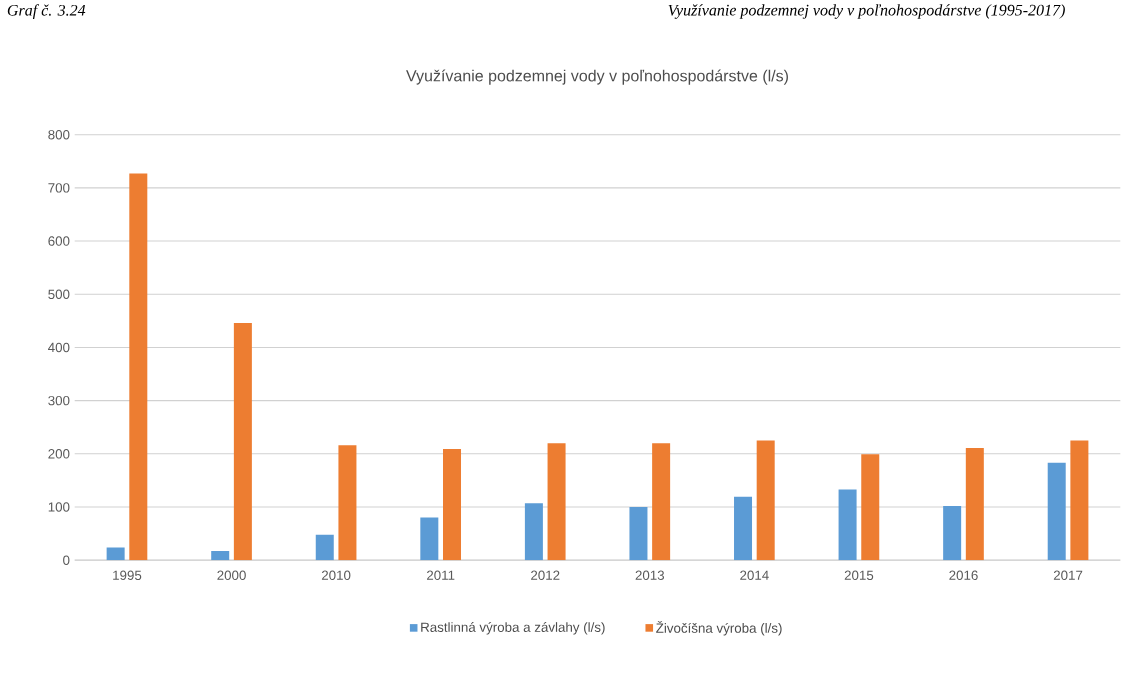  What do you see at coordinates (440, 575) in the screenshot?
I see `x-tick-label: 2011` at bounding box center [440, 575].